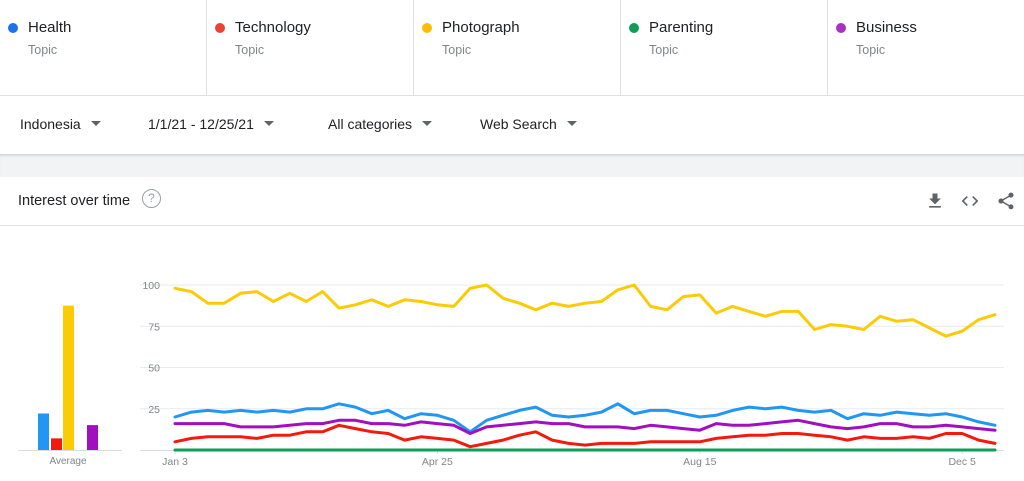  Describe the element at coordinates (585, 310) in the screenshot. I see `series-line-photograph` at that location.